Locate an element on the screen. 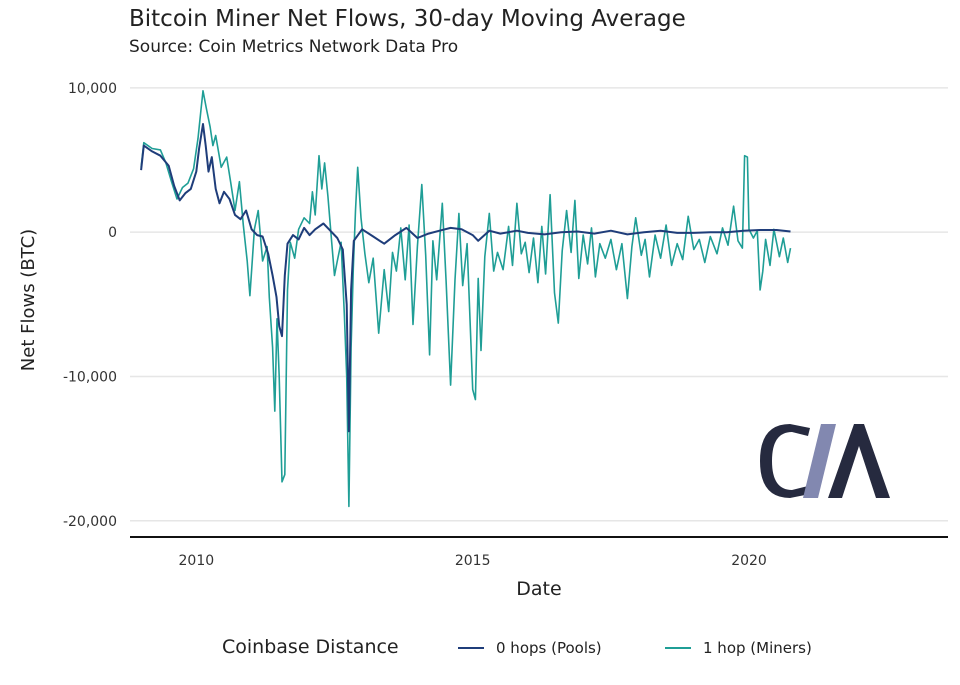 The image size is (960, 685). x-axis-ticks: 2010 2015 2020 is located at coordinates (473, 561).